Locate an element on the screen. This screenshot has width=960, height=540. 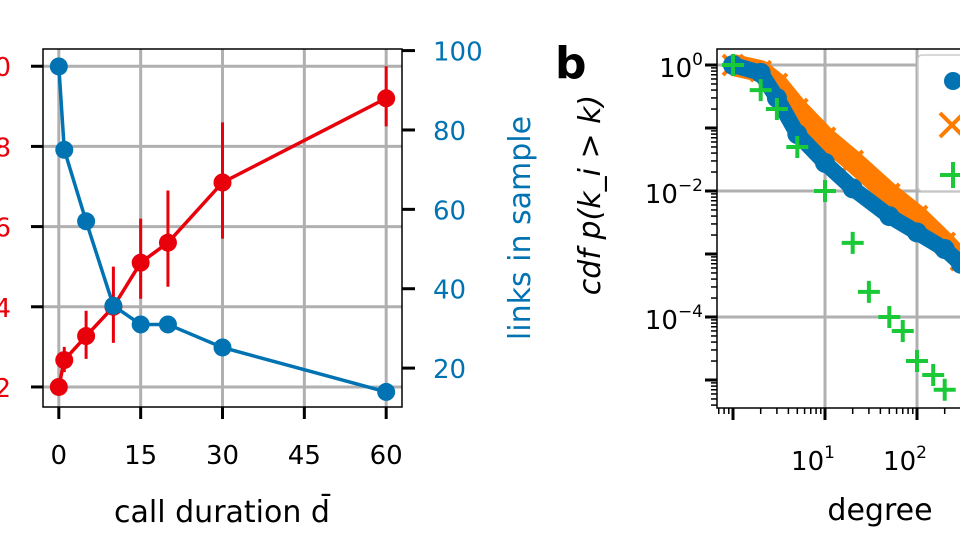
x-axis-label: call duration d̄ is located at coordinates (222, 512).